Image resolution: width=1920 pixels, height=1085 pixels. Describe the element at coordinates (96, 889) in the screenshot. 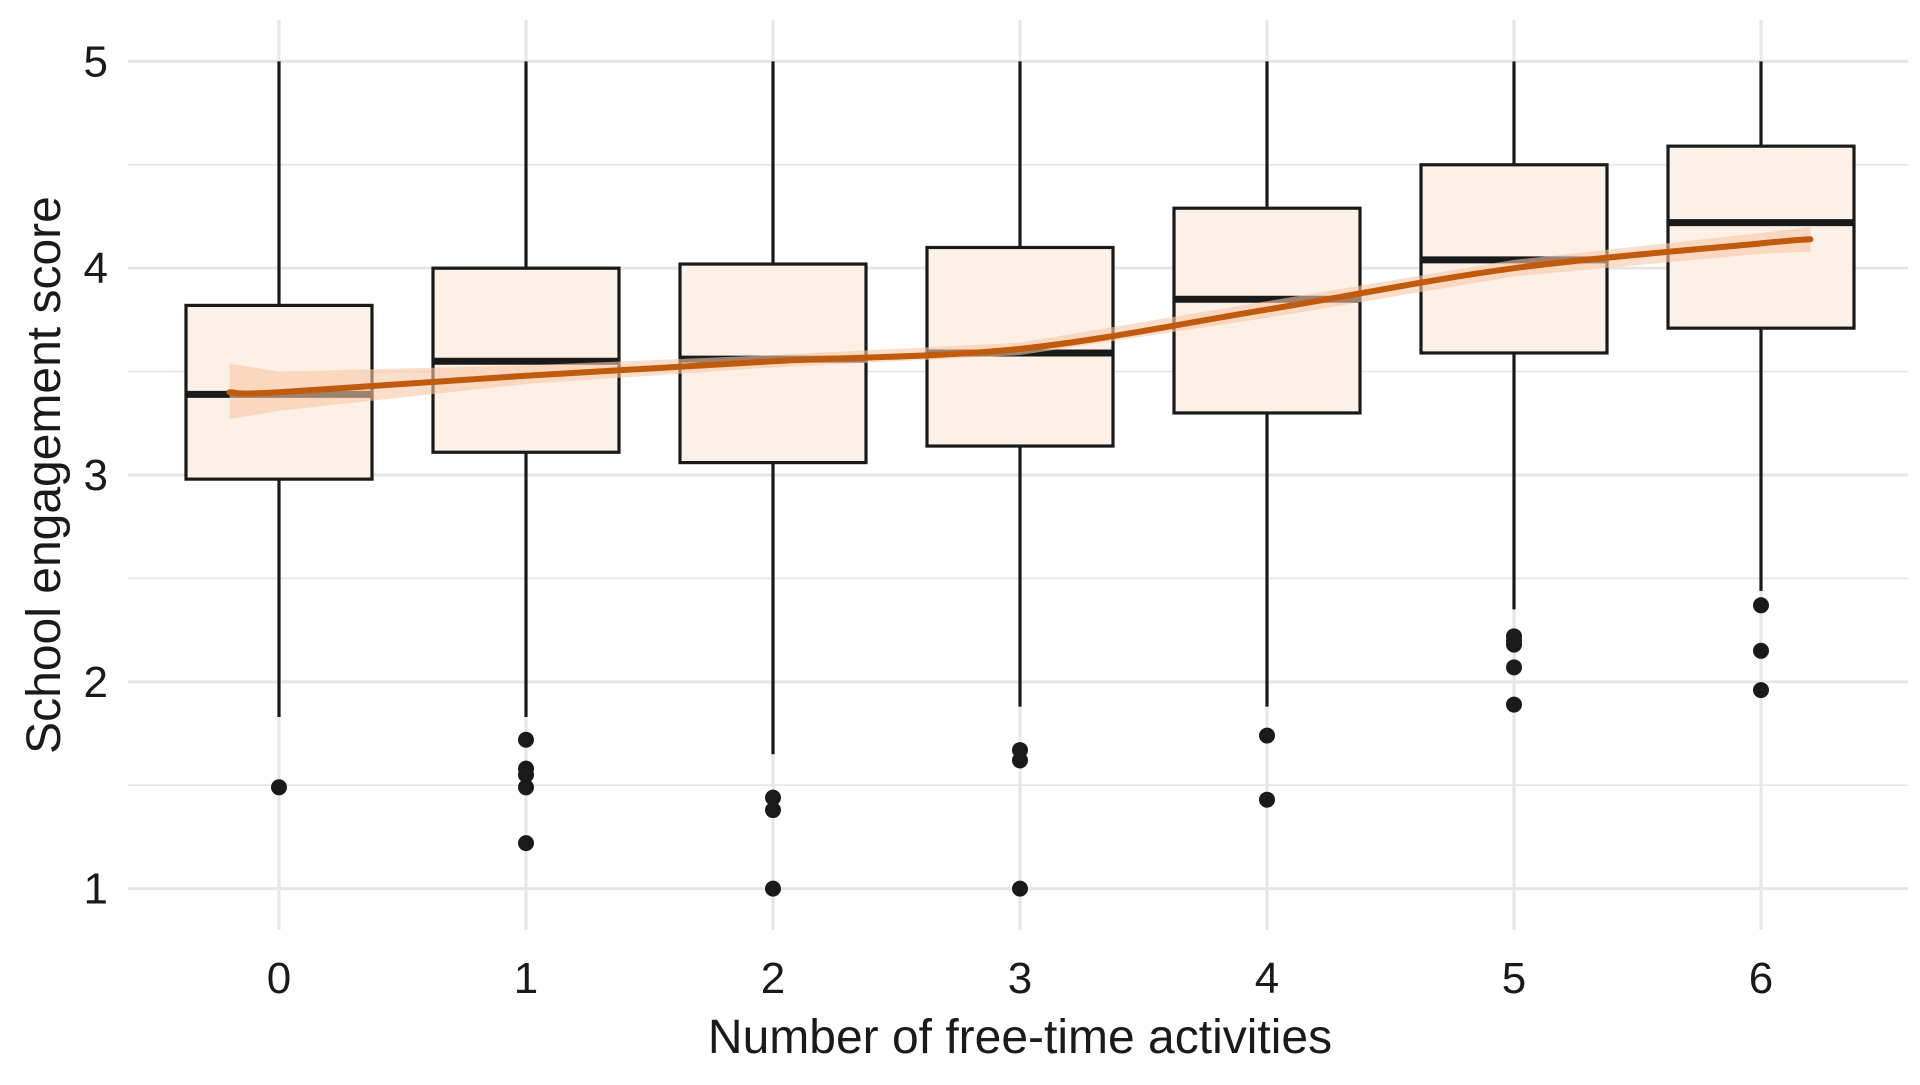

I see `y-tick-label: 1` at that location.